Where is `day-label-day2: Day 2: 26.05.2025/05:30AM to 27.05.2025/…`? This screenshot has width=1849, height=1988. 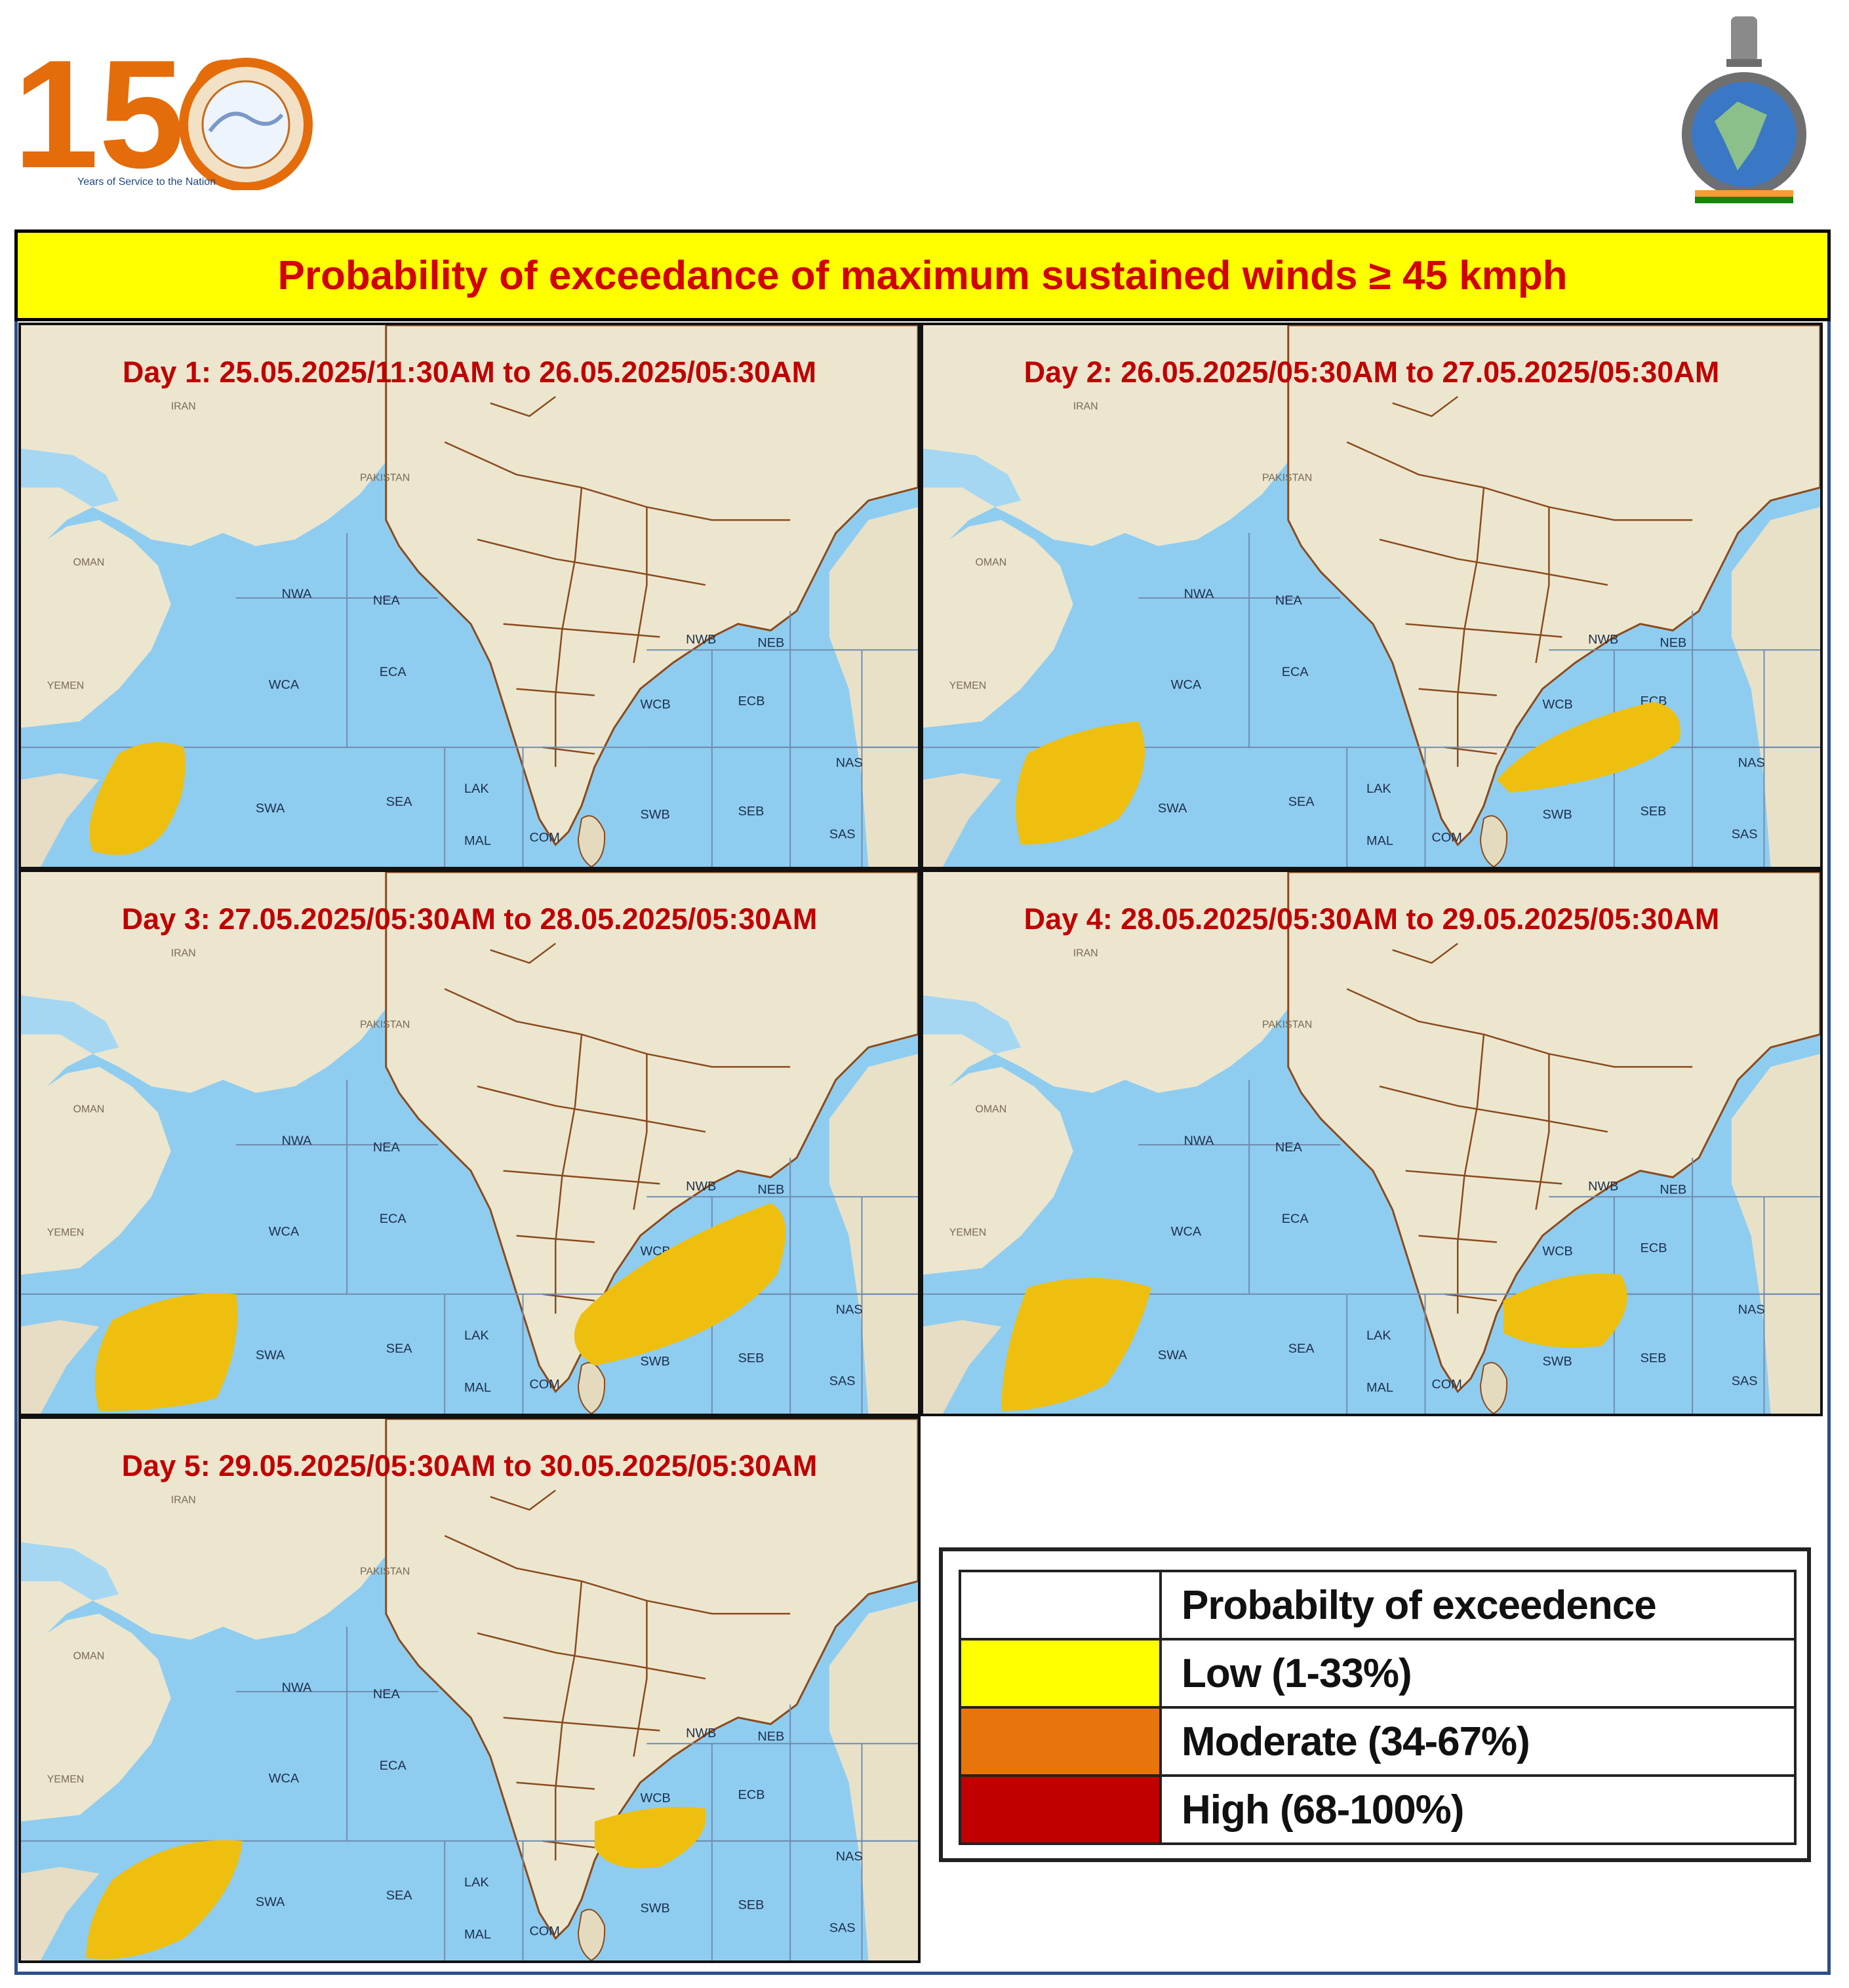
day-label-day2: Day 2: 26.05.2025/05:30AM to 27.05.2025/… is located at coordinates (1372, 372).